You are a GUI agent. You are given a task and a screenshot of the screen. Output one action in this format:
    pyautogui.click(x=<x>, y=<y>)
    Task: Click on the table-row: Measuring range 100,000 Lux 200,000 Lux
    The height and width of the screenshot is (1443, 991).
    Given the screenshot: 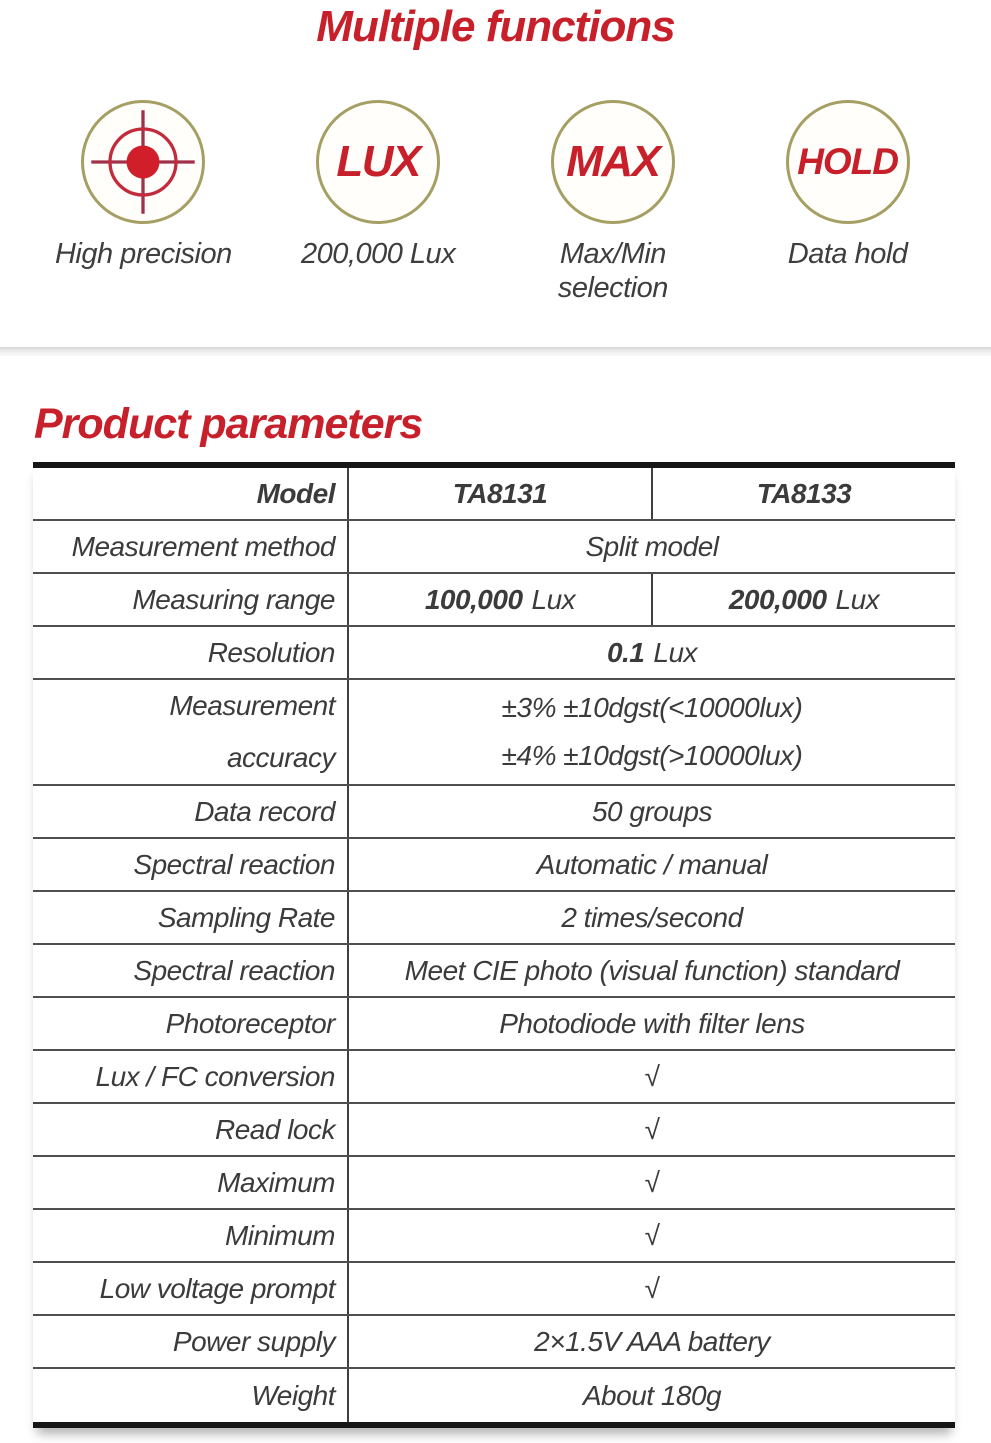 What is the action you would take?
    pyautogui.click(x=494, y=600)
    